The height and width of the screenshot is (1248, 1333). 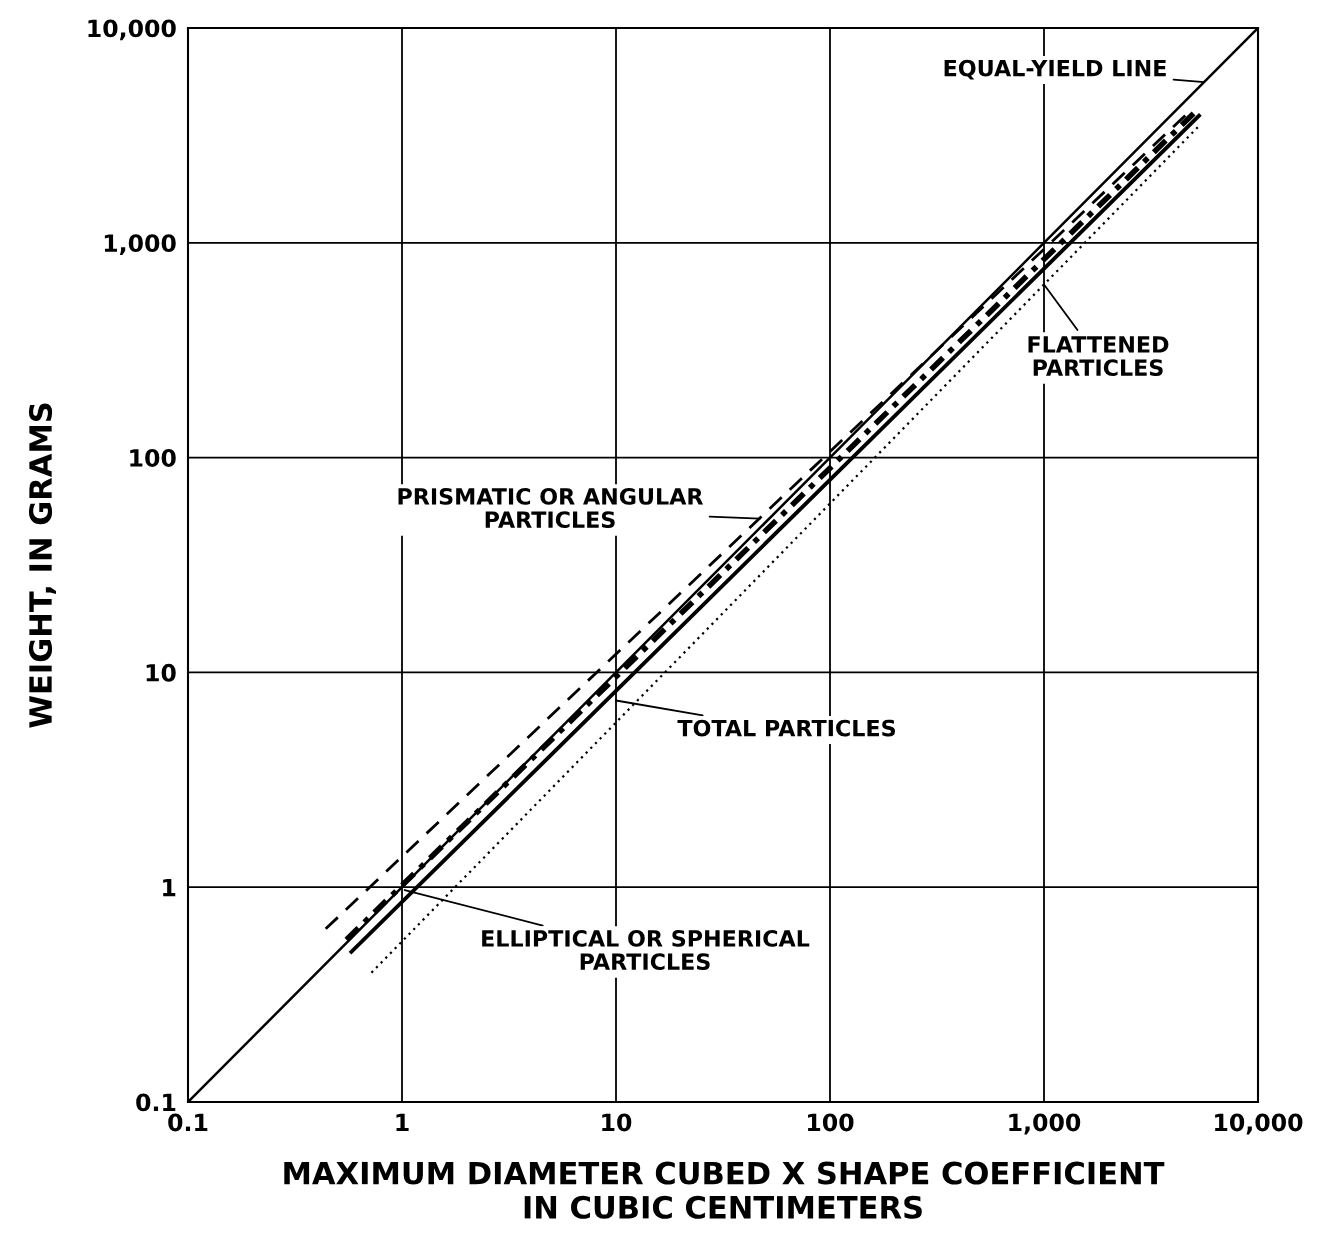 I want to click on x-tick-label: 10,000, so click(x=1259, y=1124).